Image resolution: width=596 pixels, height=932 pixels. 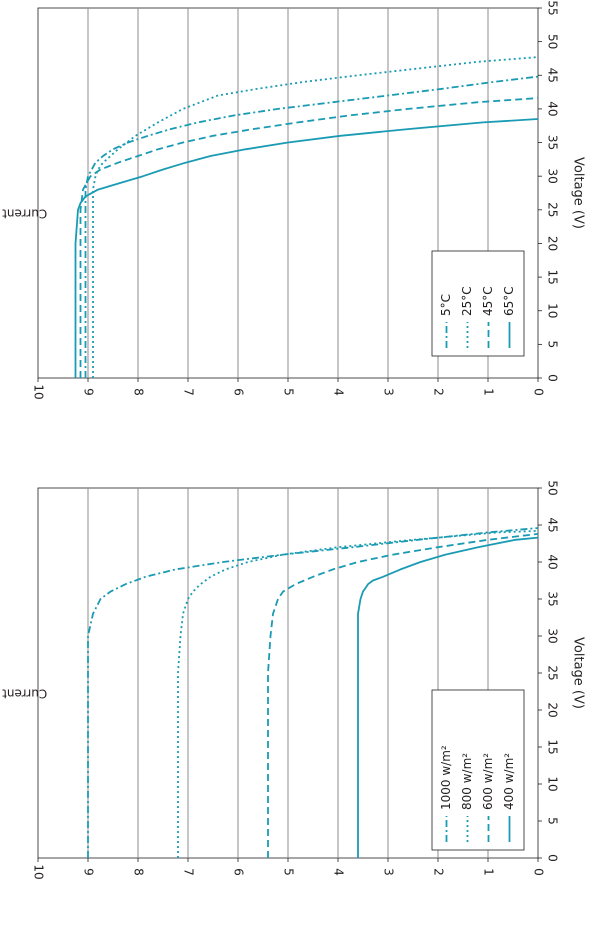 What do you see at coordinates (488, 781) in the screenshot?
I see `legend-label: 600 w/m²` at bounding box center [488, 781].